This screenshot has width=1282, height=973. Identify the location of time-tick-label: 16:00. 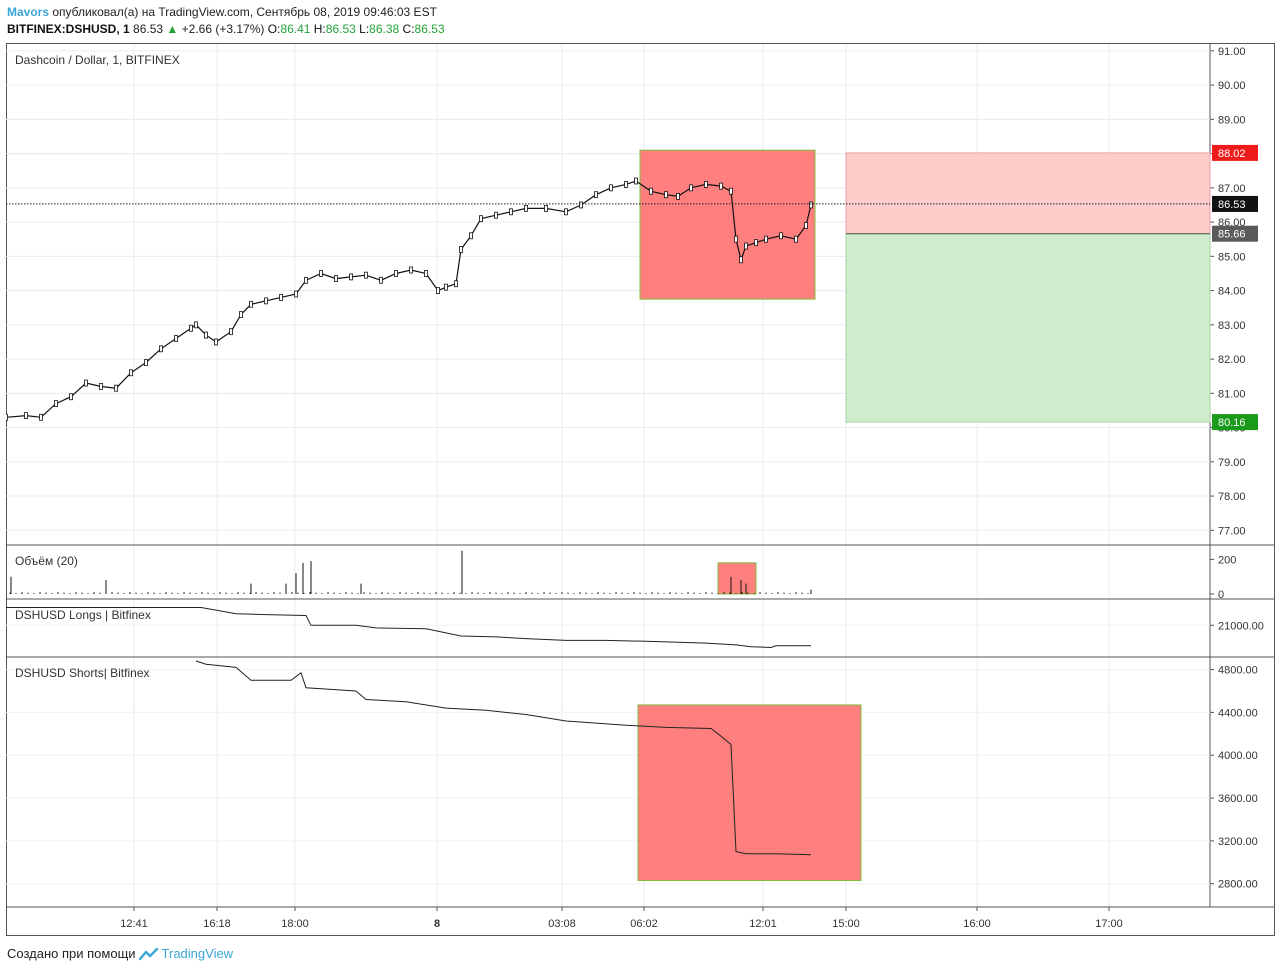
(977, 924).